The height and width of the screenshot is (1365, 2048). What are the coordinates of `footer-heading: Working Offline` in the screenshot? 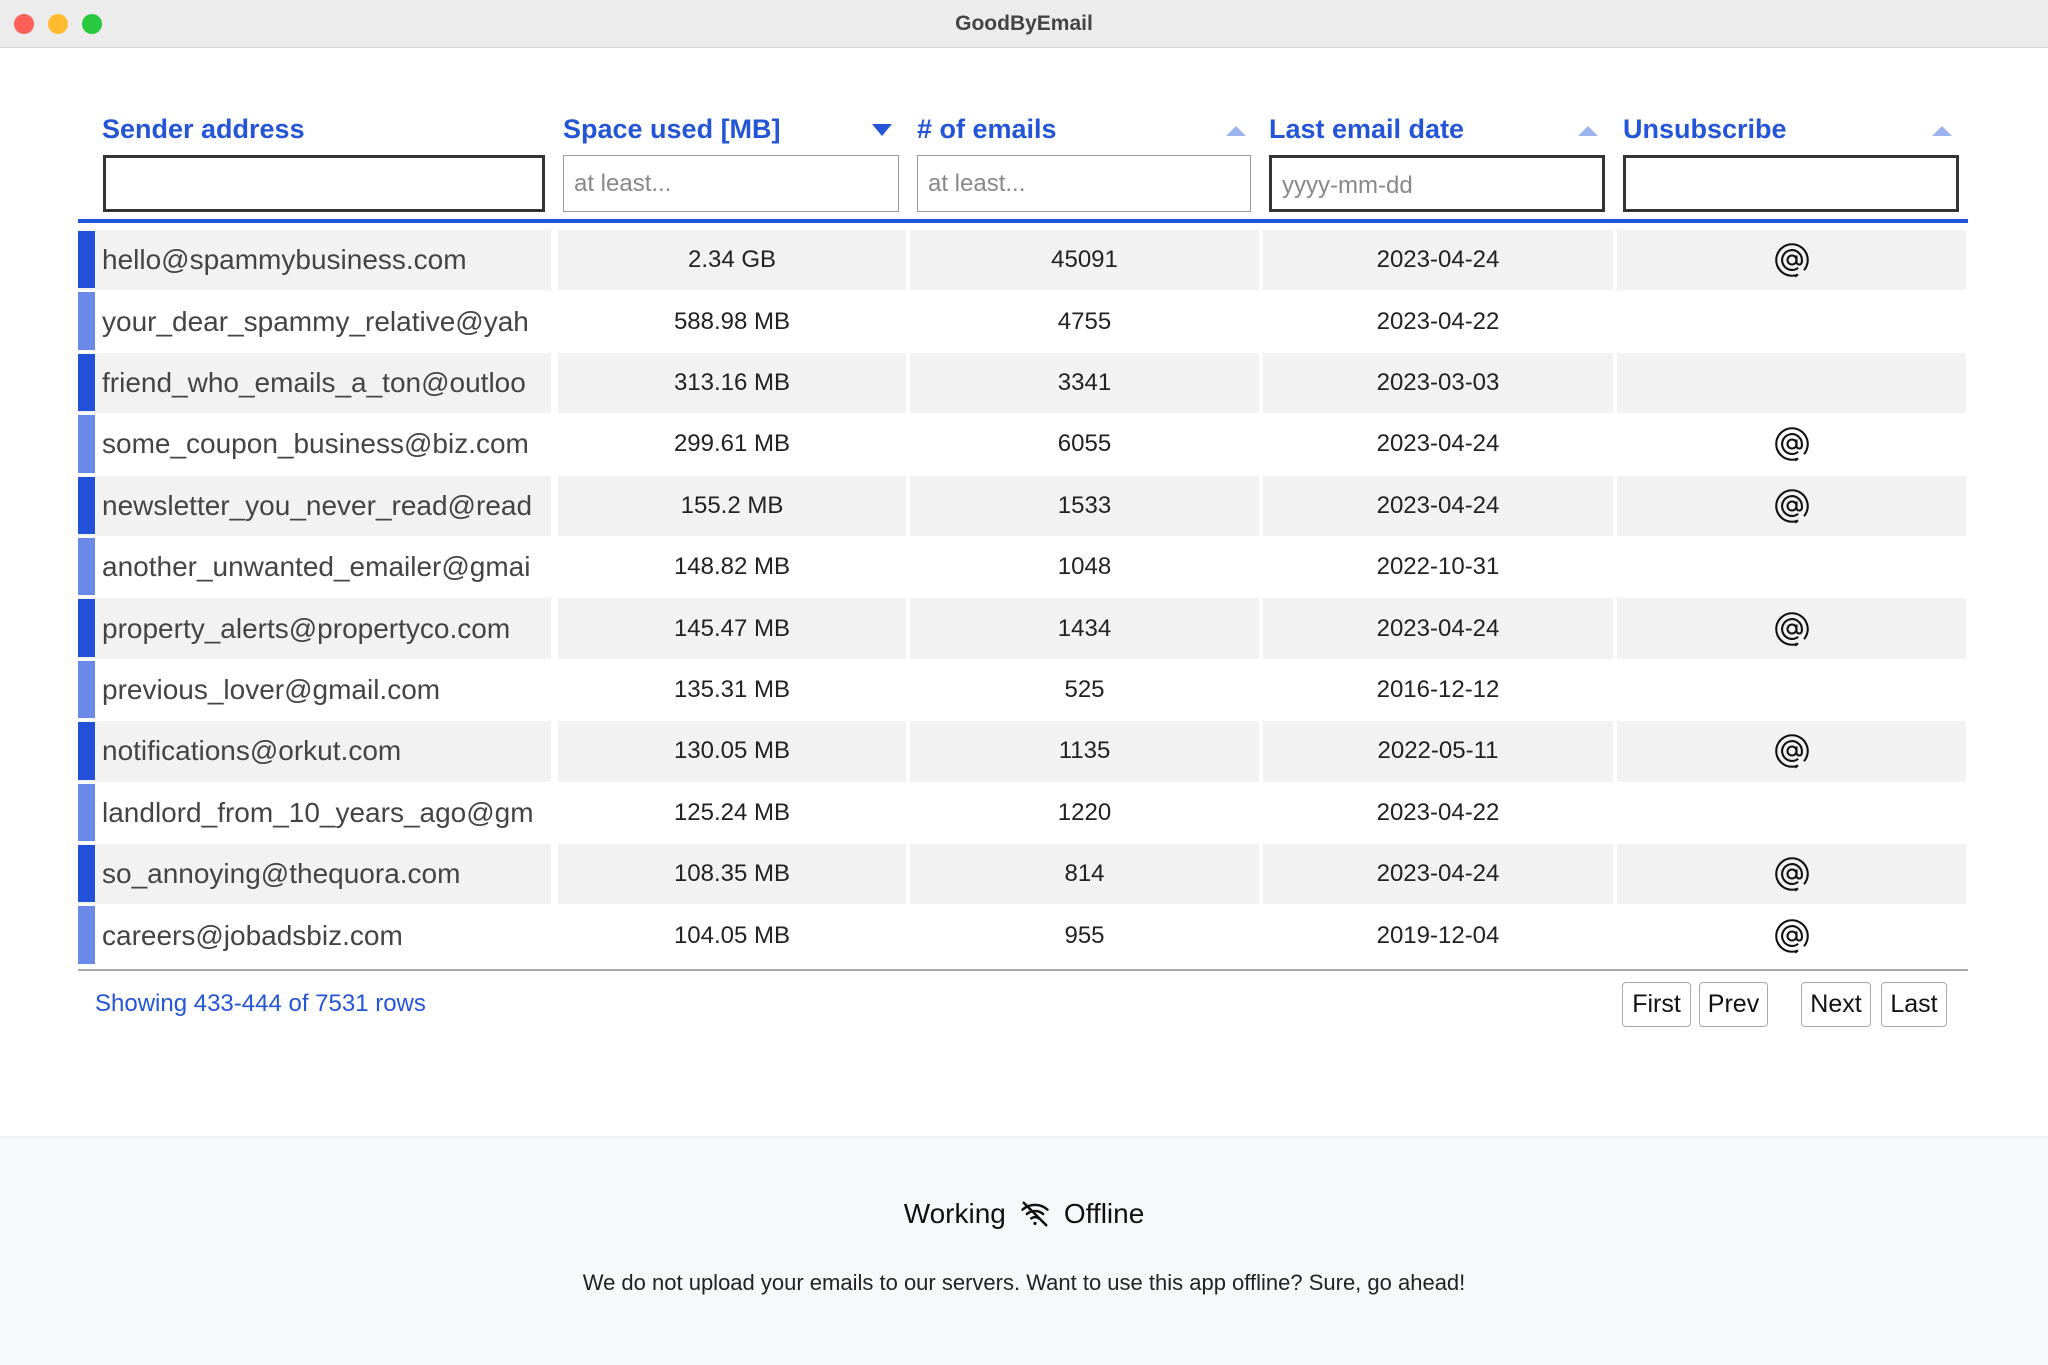 It's located at (1024, 1214).